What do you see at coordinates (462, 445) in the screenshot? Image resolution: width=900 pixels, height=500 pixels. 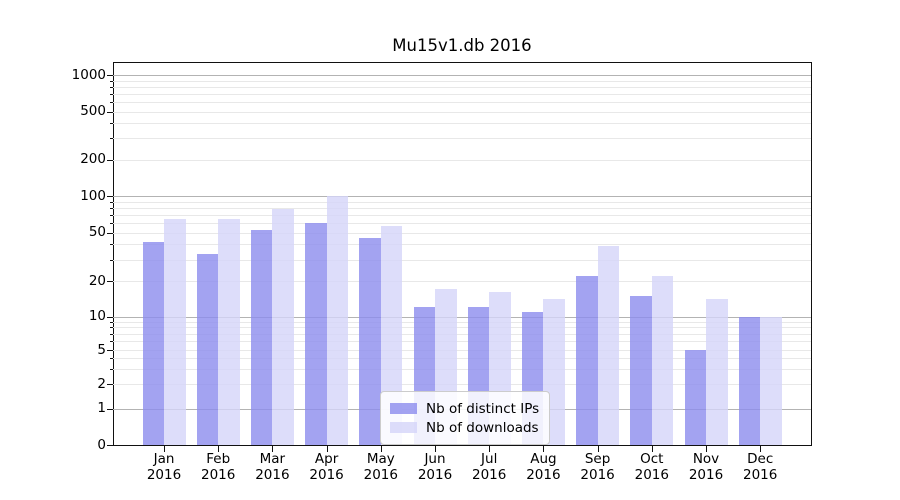 I see `x-axis-line` at bounding box center [462, 445].